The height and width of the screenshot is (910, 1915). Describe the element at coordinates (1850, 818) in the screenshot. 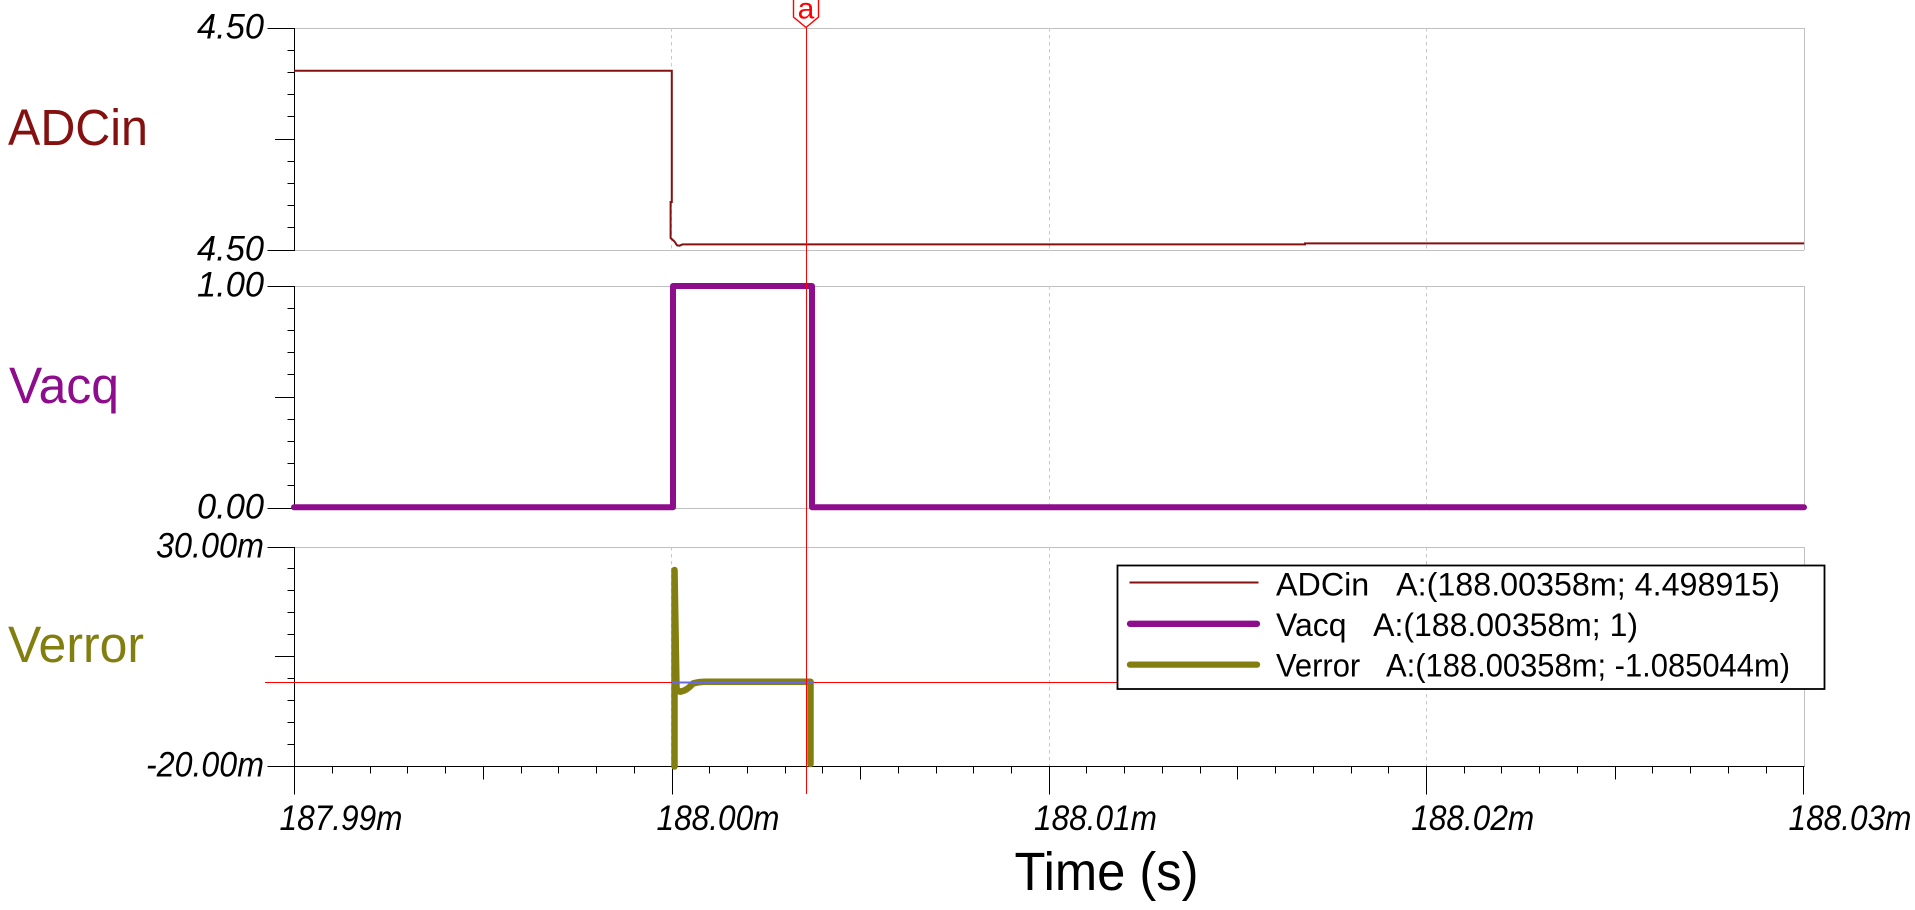

I see `svg-text: 188.03m` at that location.